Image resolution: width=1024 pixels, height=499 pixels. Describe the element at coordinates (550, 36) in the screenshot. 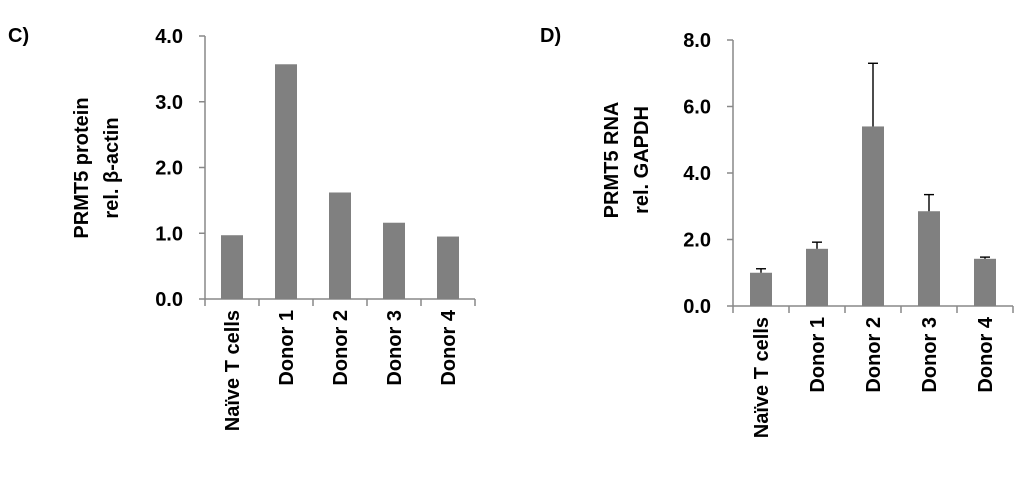

I see `panel-label: D)` at that location.